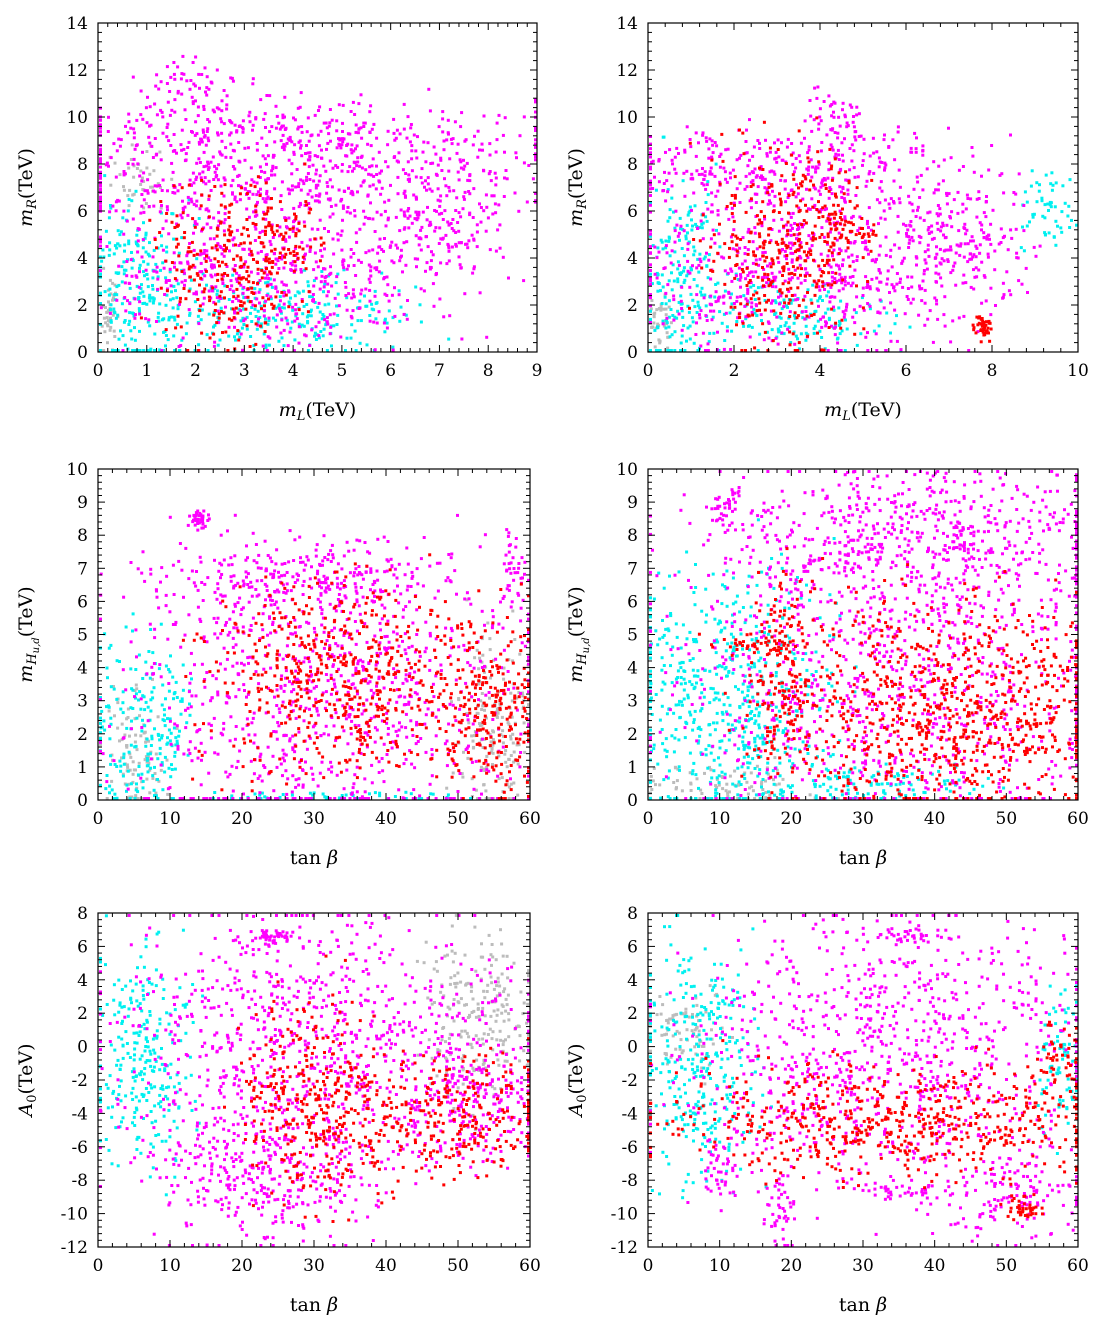  I want to click on y-tick-label: 2, so click(82, 306).